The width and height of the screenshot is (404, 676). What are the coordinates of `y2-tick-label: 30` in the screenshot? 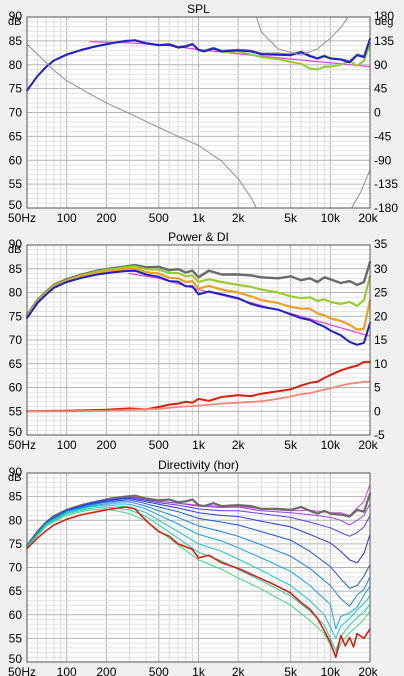 It's located at (381, 269).